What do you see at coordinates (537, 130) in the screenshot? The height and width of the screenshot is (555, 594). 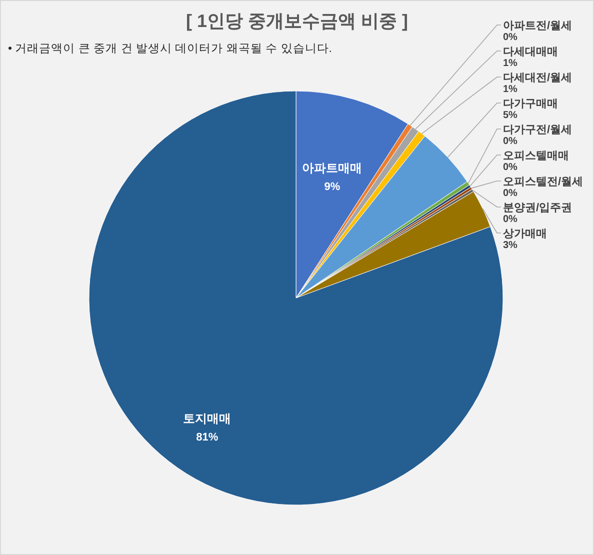 I see `slice-label: 다가구전/월세` at bounding box center [537, 130].